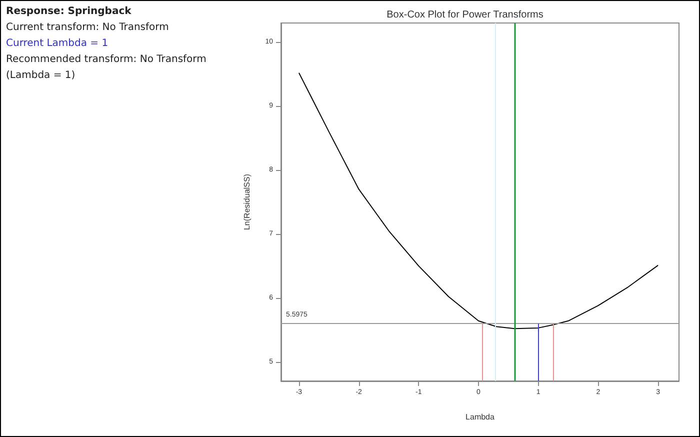  Describe the element at coordinates (480, 417) in the screenshot. I see `x-axis-title: Lambda` at that location.